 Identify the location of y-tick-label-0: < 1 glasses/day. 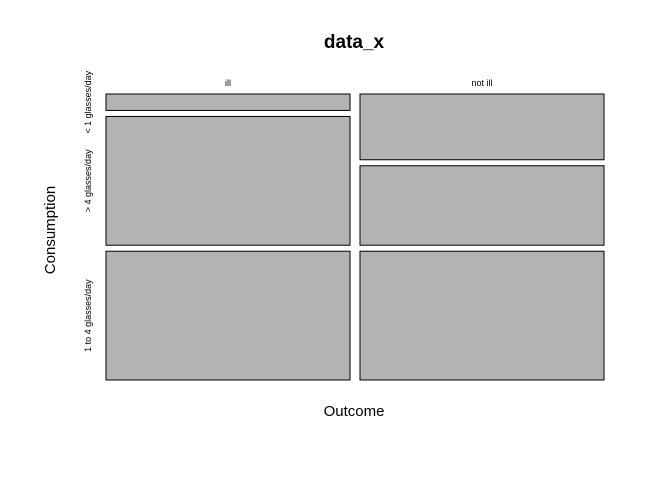
(88, 101).